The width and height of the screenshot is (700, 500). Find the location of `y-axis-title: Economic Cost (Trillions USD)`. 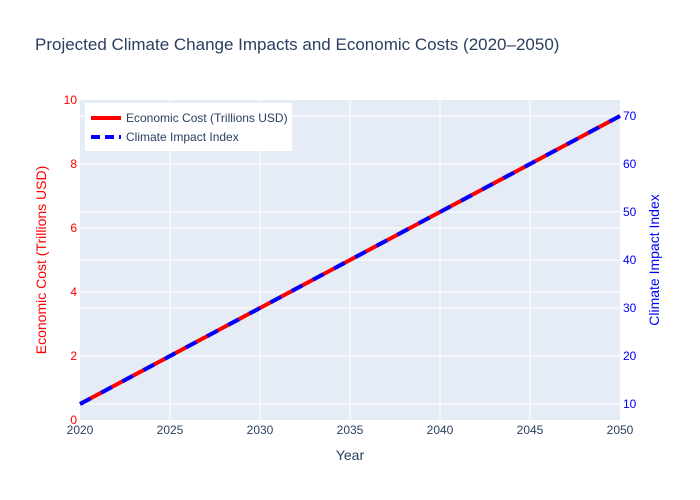

y-axis-title: Economic Cost (Trillions USD) is located at coordinates (41, 260).